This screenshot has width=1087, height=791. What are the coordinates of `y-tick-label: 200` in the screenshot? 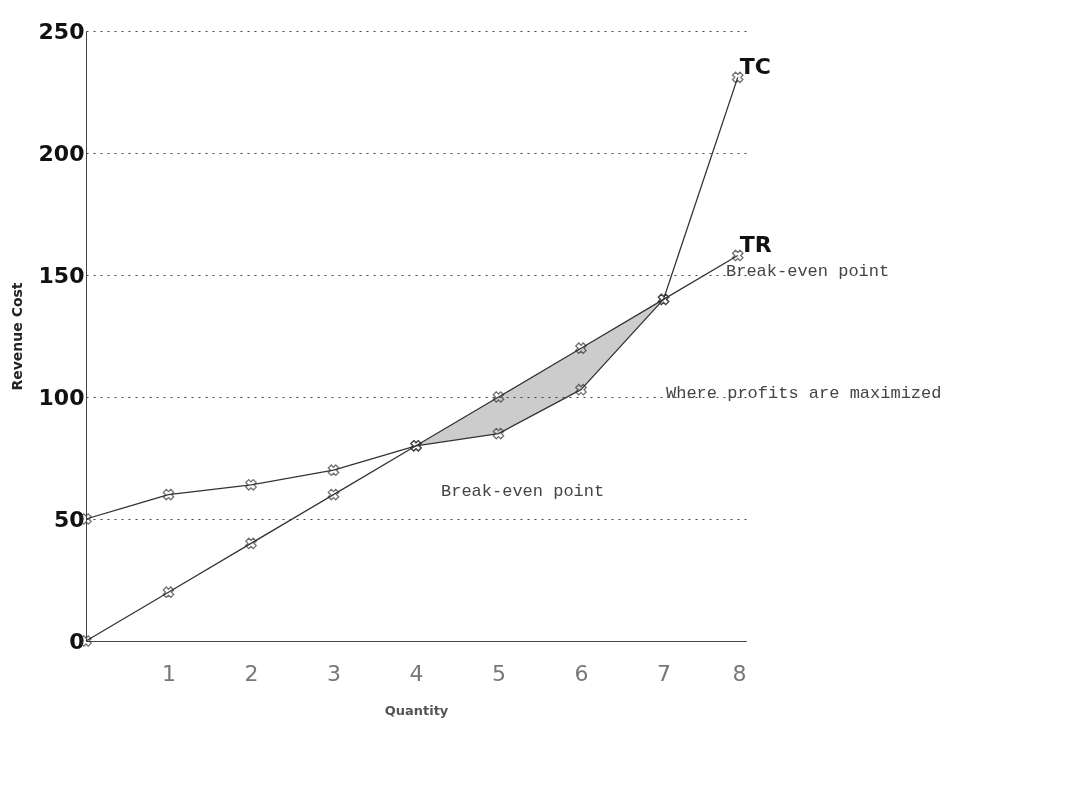 It's located at (61, 153).